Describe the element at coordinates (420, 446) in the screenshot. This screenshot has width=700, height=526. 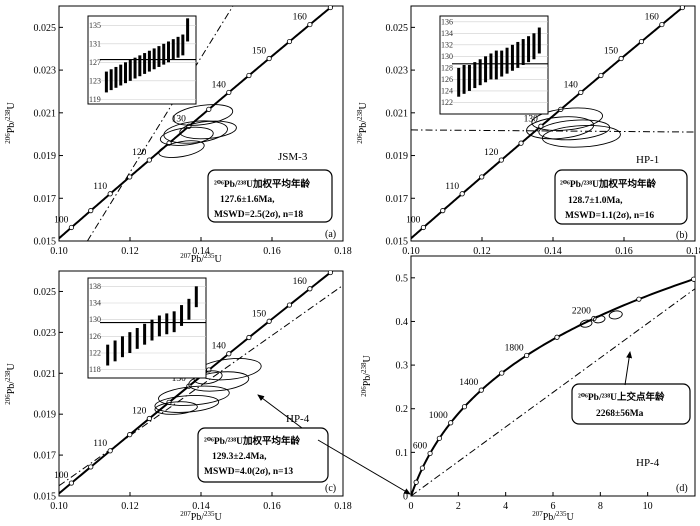
I see `panel-d-age-label: 600` at that location.